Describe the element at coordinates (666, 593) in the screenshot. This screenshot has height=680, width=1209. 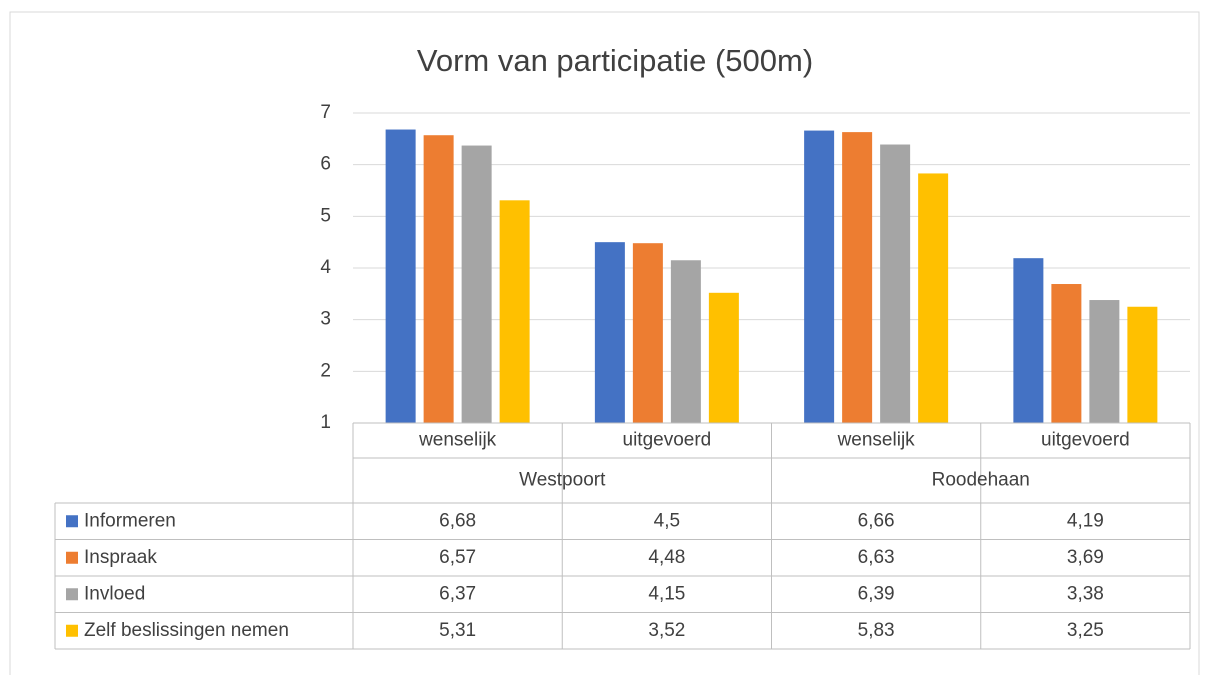
I see `table-cell: 4,15` at that location.